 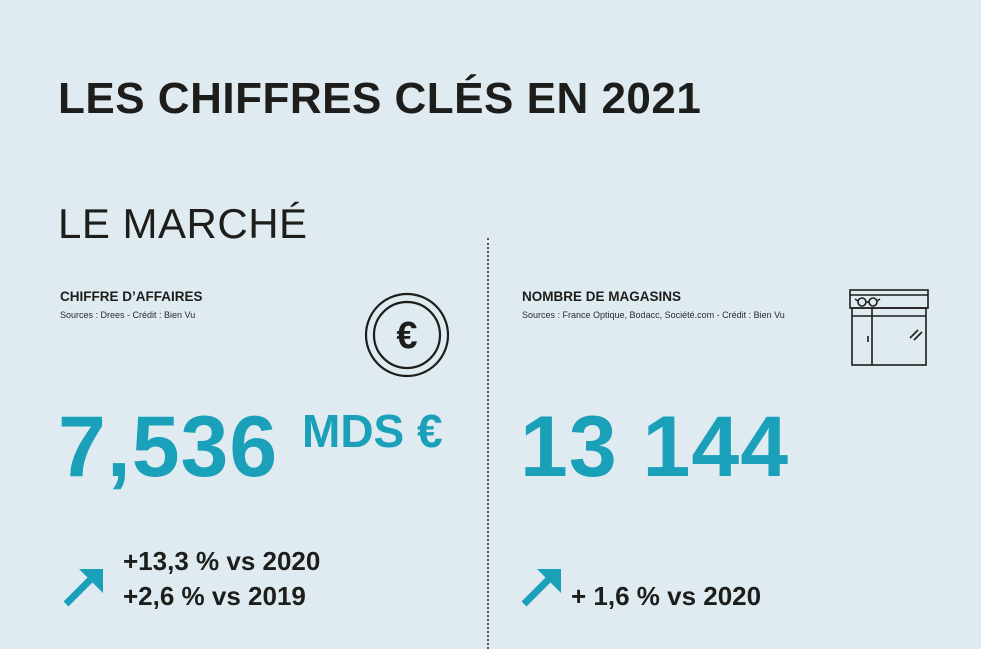 I want to click on stores-label: NOMBRE DE MAGASINS, so click(x=602, y=296).